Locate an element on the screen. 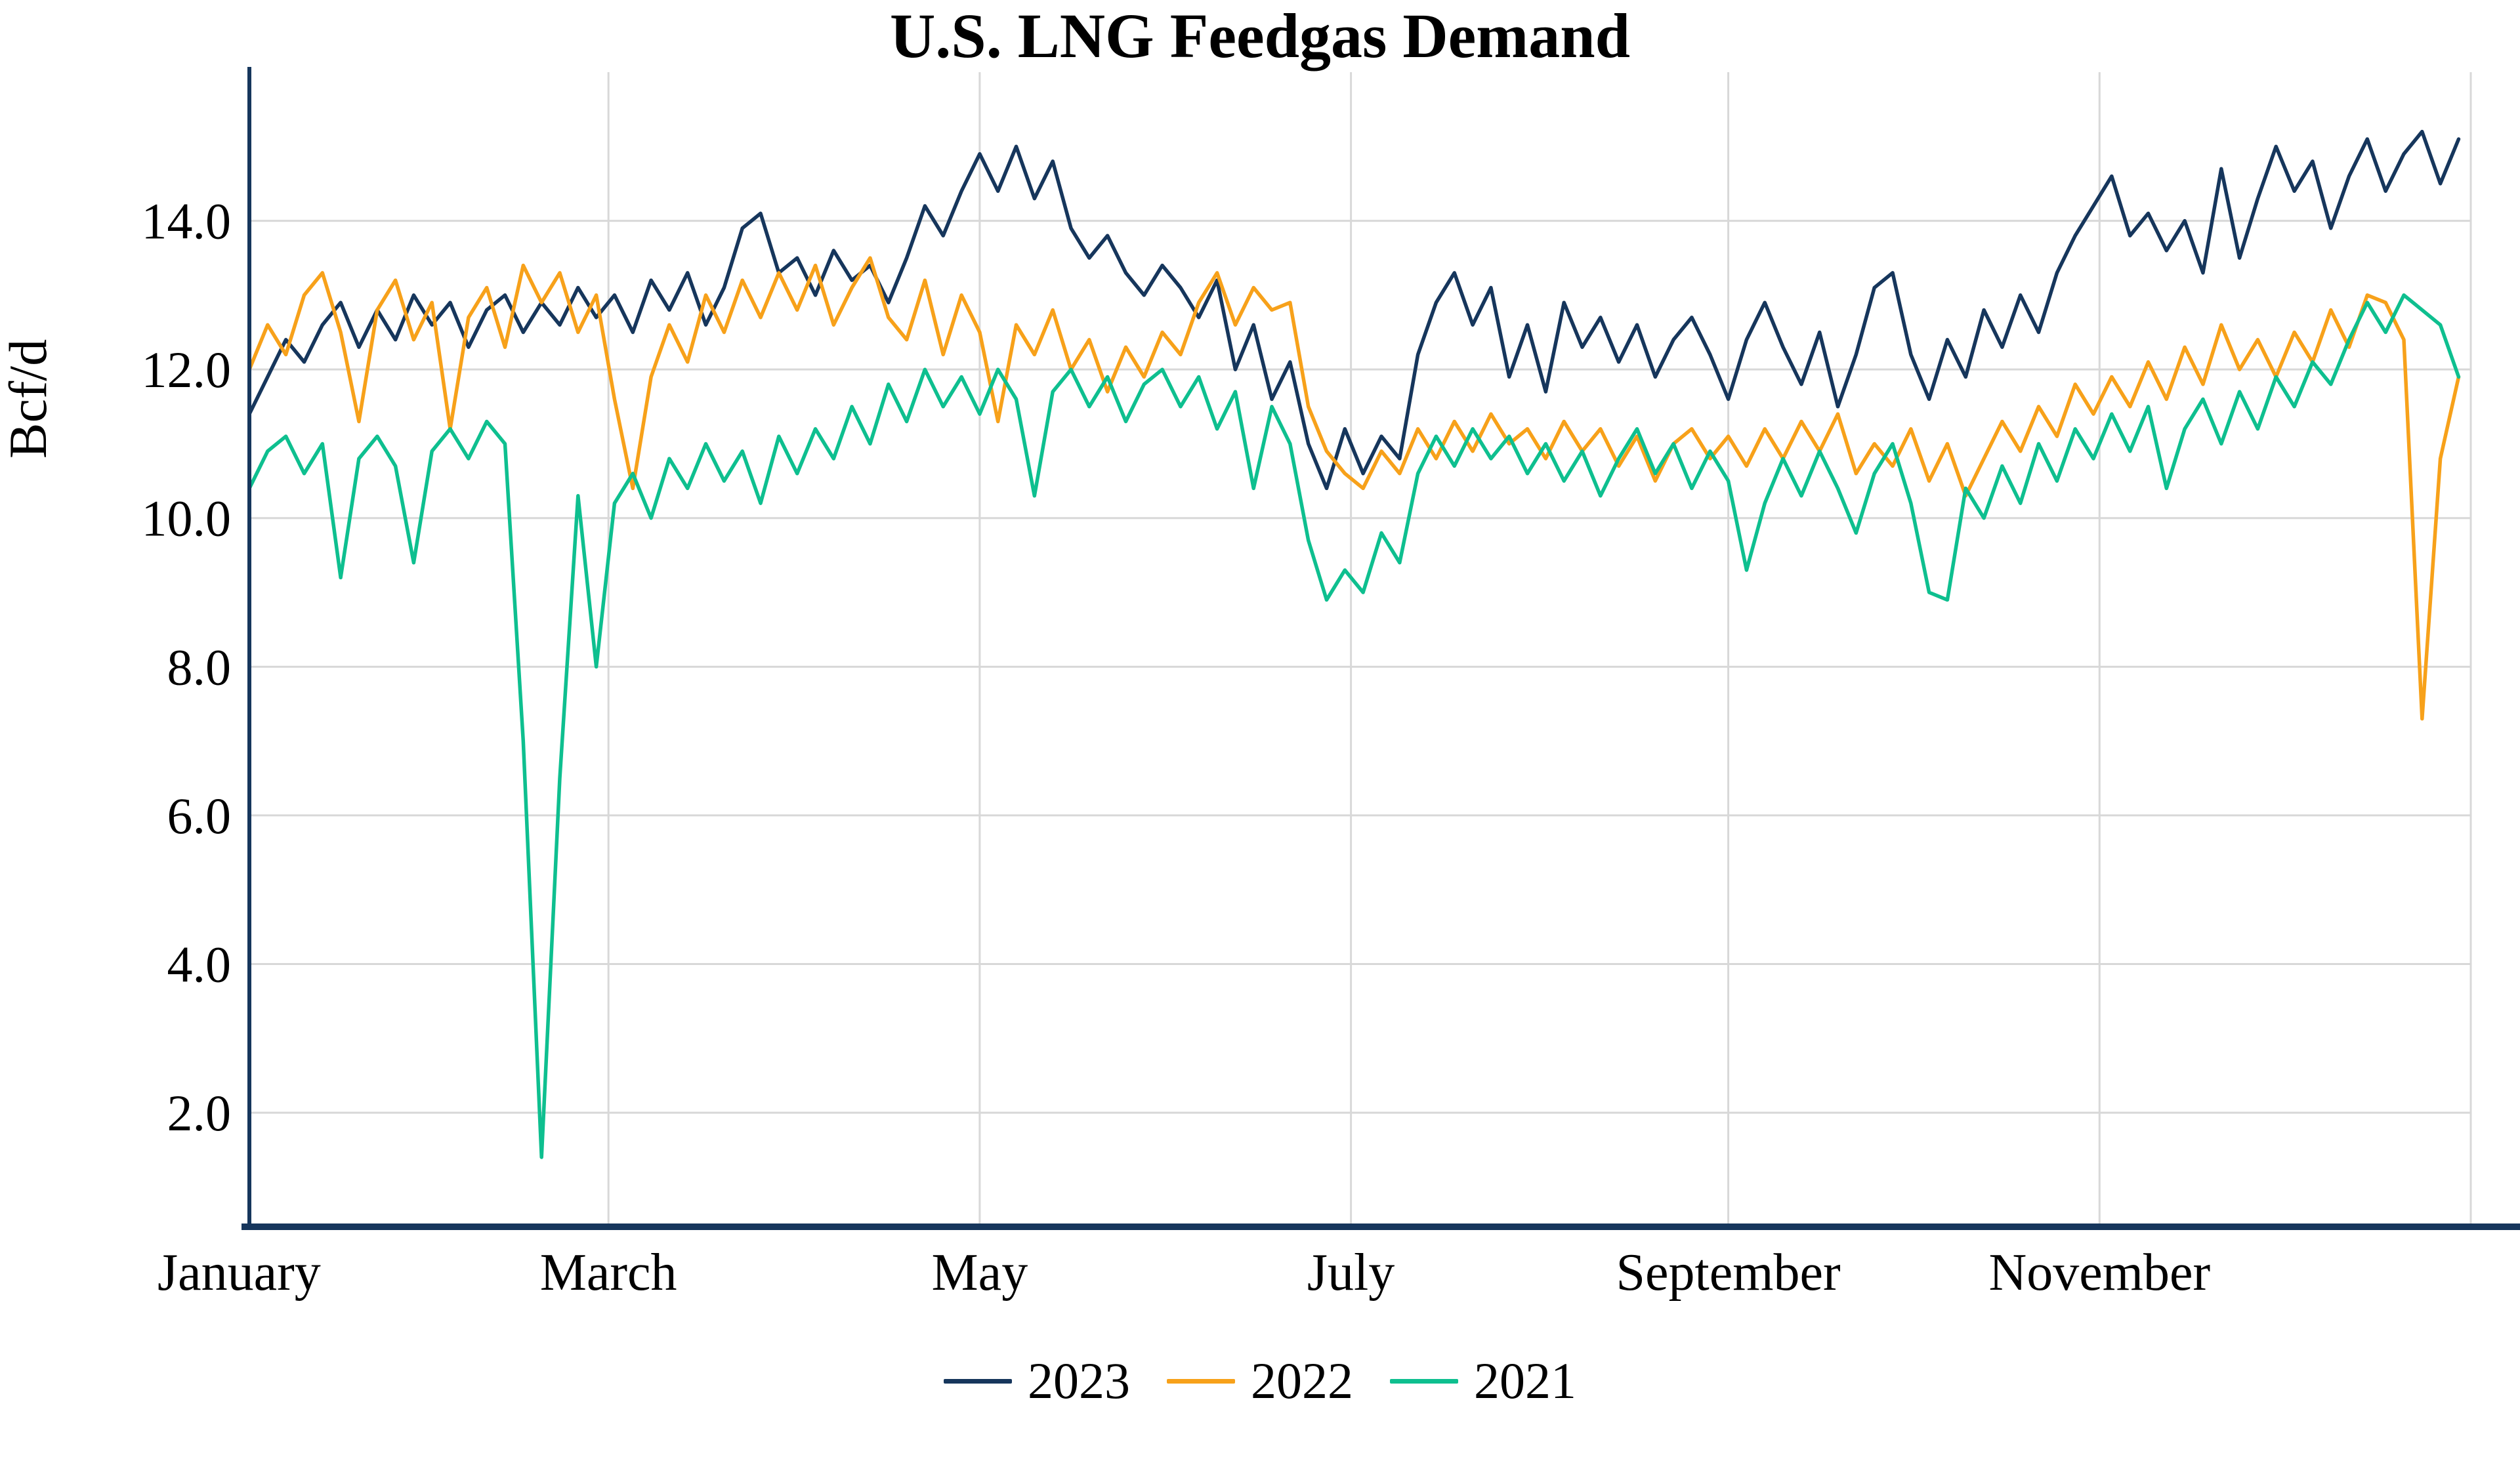  legend-item-2023: 2023 is located at coordinates (1037, 1380).